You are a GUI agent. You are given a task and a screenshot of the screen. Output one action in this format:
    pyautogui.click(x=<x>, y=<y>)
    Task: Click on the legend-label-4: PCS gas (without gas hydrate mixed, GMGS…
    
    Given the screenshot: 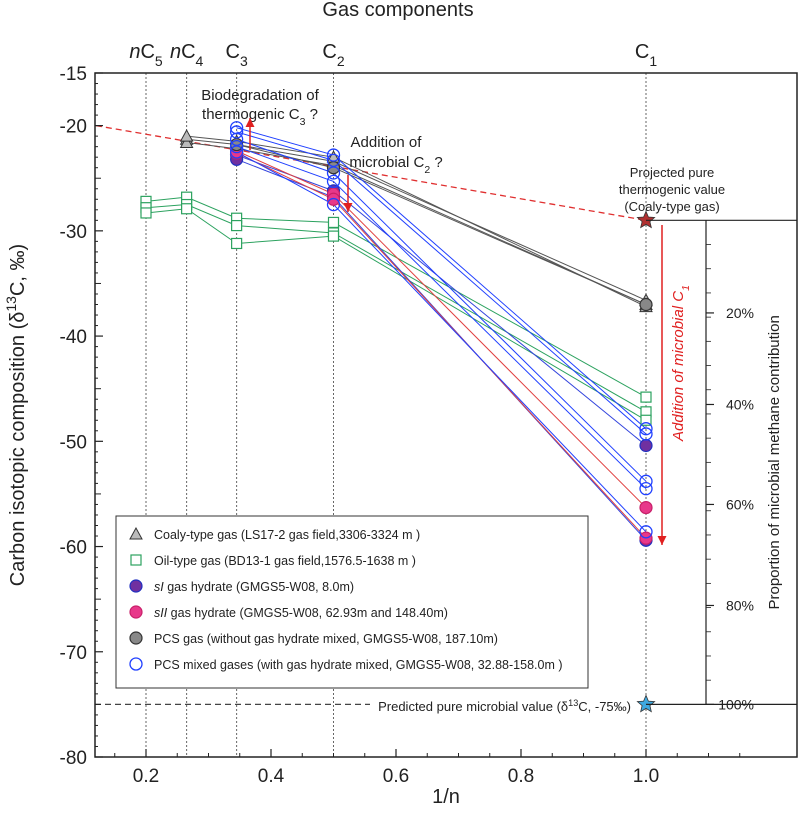 What is the action you would take?
    pyautogui.click(x=326, y=639)
    